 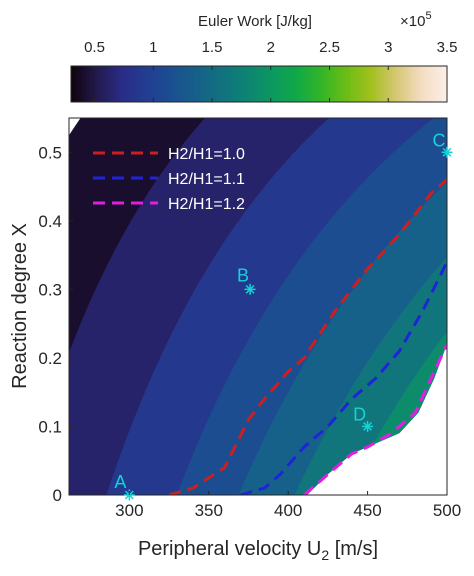 I want to click on colorbar, so click(x=259, y=84).